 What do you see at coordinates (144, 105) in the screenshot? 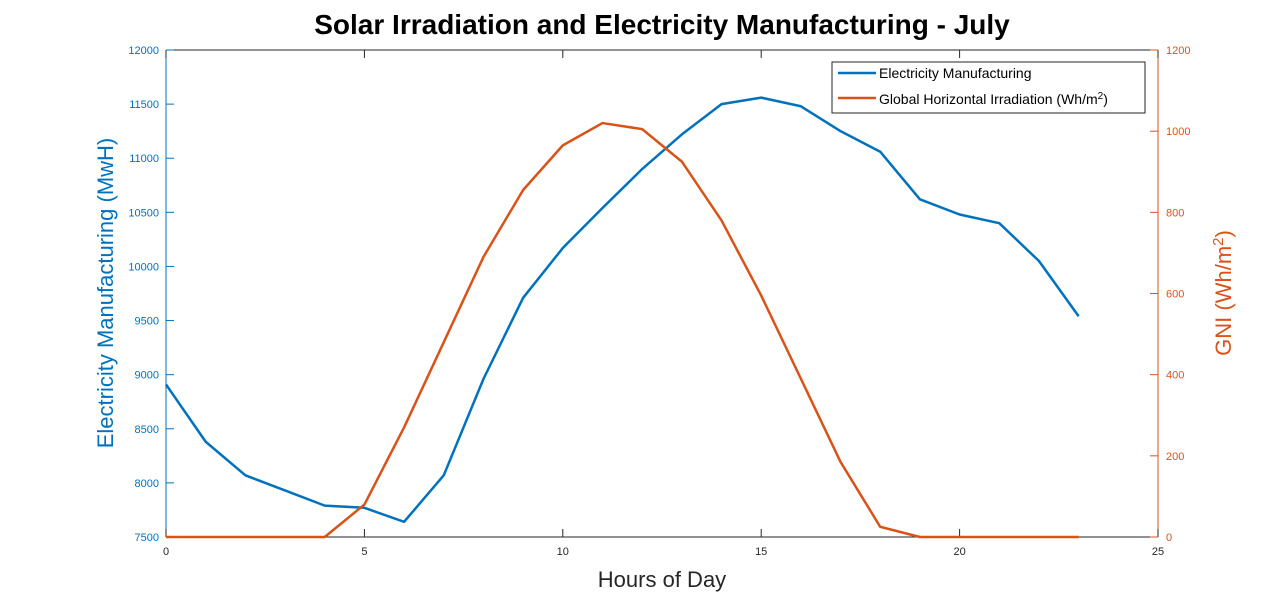
I see `y-left-tick-label: 11500` at bounding box center [144, 105].